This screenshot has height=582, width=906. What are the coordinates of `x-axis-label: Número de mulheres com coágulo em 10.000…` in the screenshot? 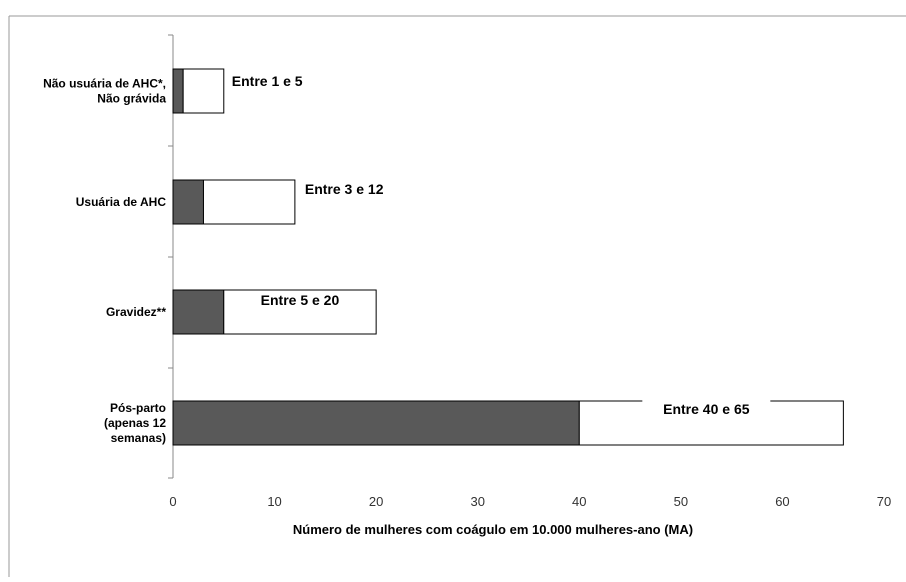 It's located at (493, 529).